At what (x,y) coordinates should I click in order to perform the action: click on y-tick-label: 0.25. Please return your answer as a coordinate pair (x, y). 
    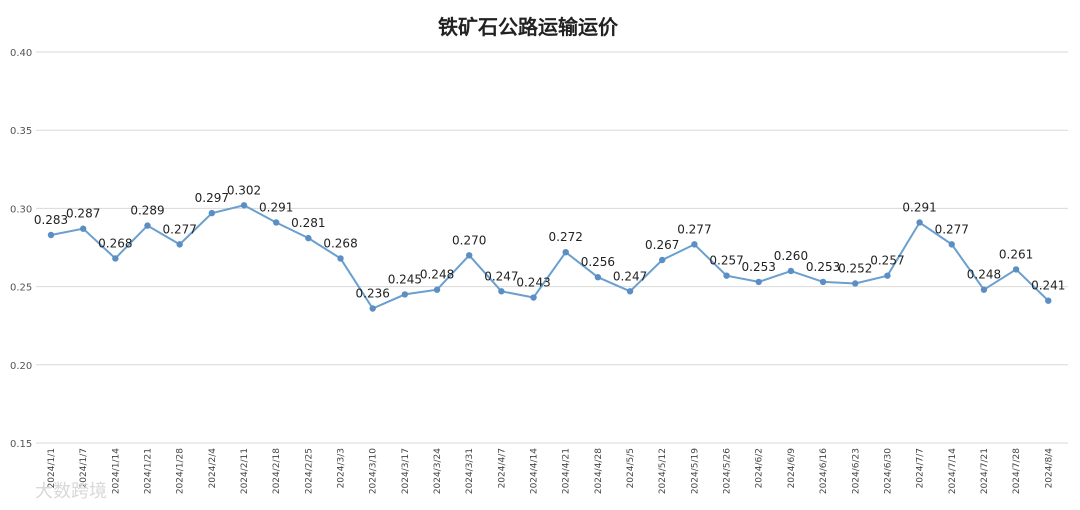
    Looking at the image, I should click on (21, 288).